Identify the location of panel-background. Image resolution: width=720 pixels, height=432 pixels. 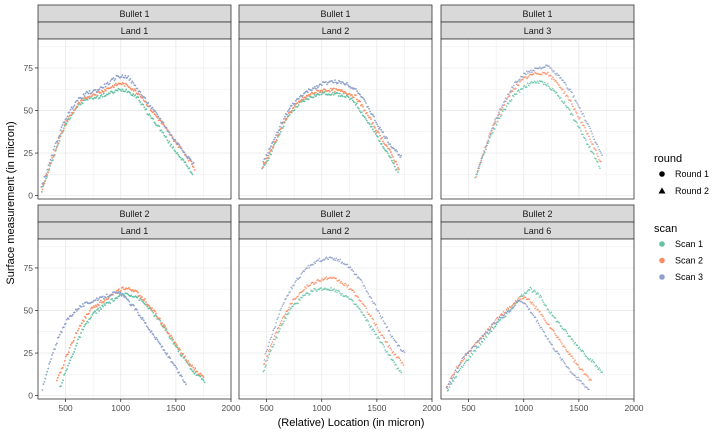
(537, 119).